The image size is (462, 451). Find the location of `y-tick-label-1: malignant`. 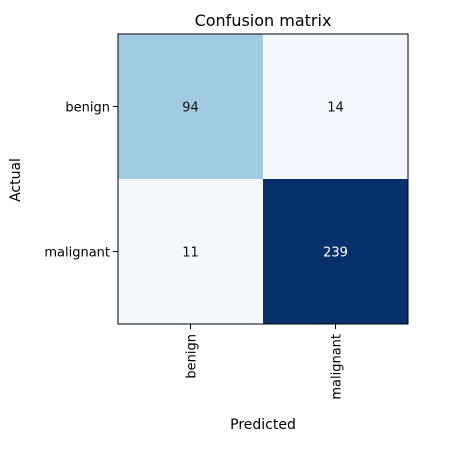

y-tick-label-1: malignant is located at coordinates (77, 253).